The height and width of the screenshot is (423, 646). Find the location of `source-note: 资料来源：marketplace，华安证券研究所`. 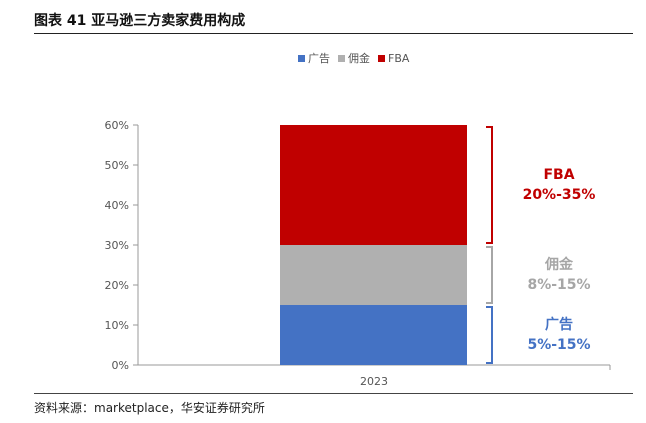

source-note: 资料来源：marketplace，华安证券研究所 is located at coordinates (149, 408).